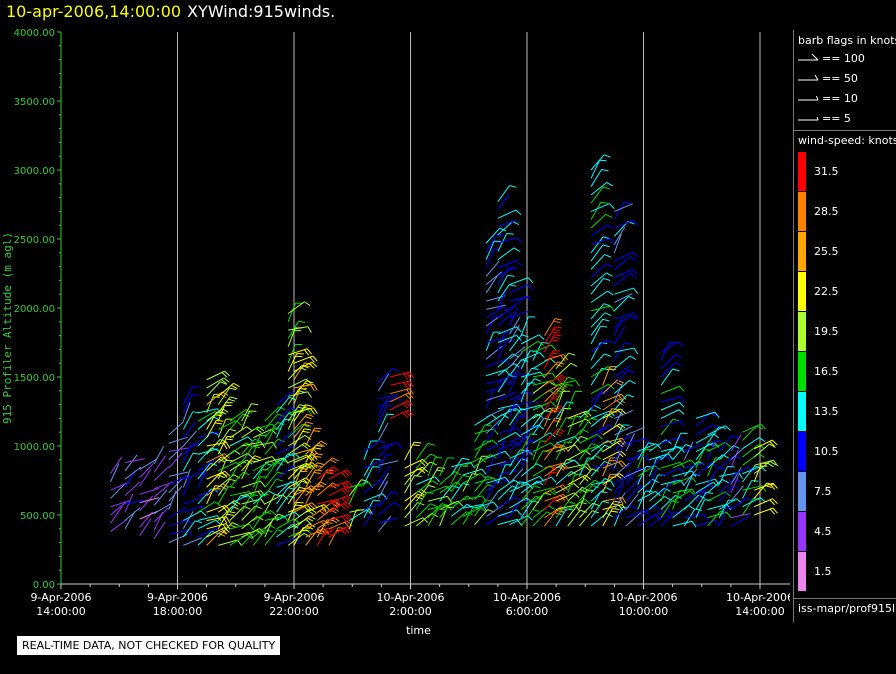 The height and width of the screenshot is (674, 896). I want to click on source-label: iss-mapr/prof915l, so click(847, 608).